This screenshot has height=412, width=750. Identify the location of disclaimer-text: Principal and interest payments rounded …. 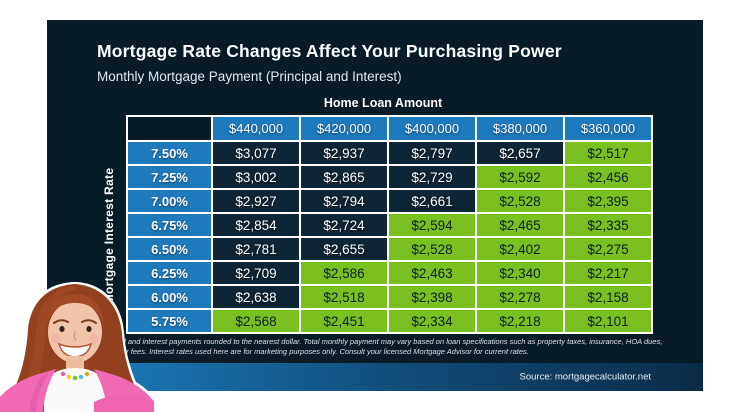
(380, 346).